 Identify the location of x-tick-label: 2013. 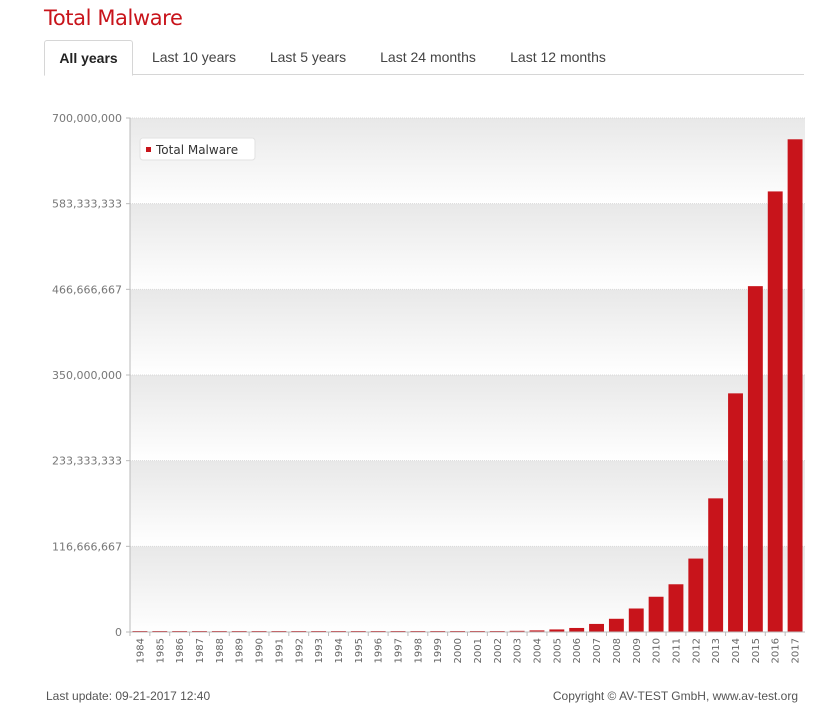
(716, 650).